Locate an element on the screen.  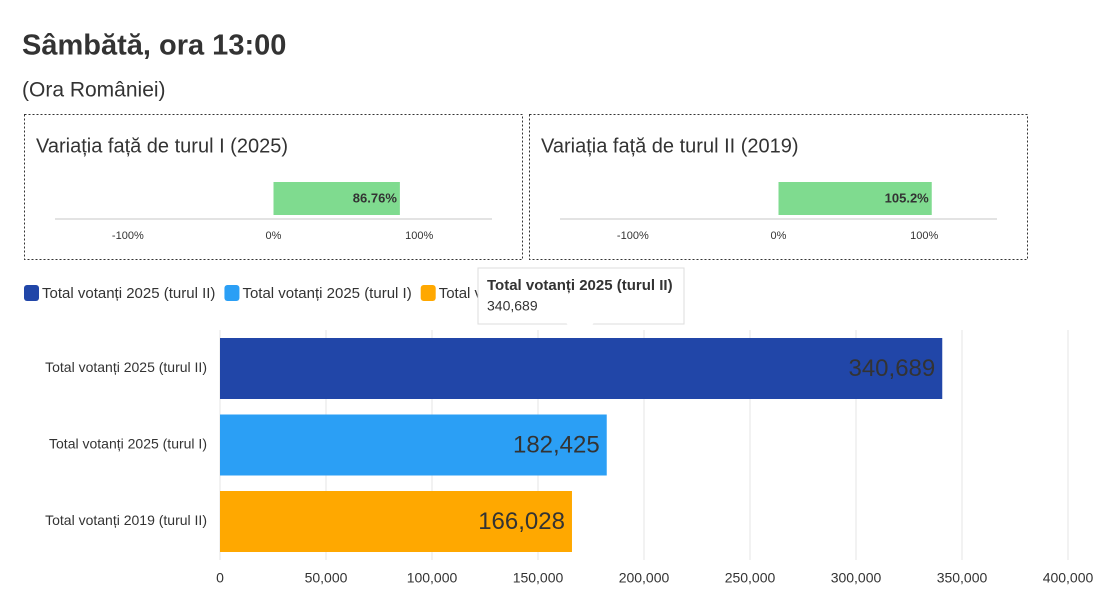
legend-label: Total votanți 2025 (turul I) is located at coordinates (326, 293).